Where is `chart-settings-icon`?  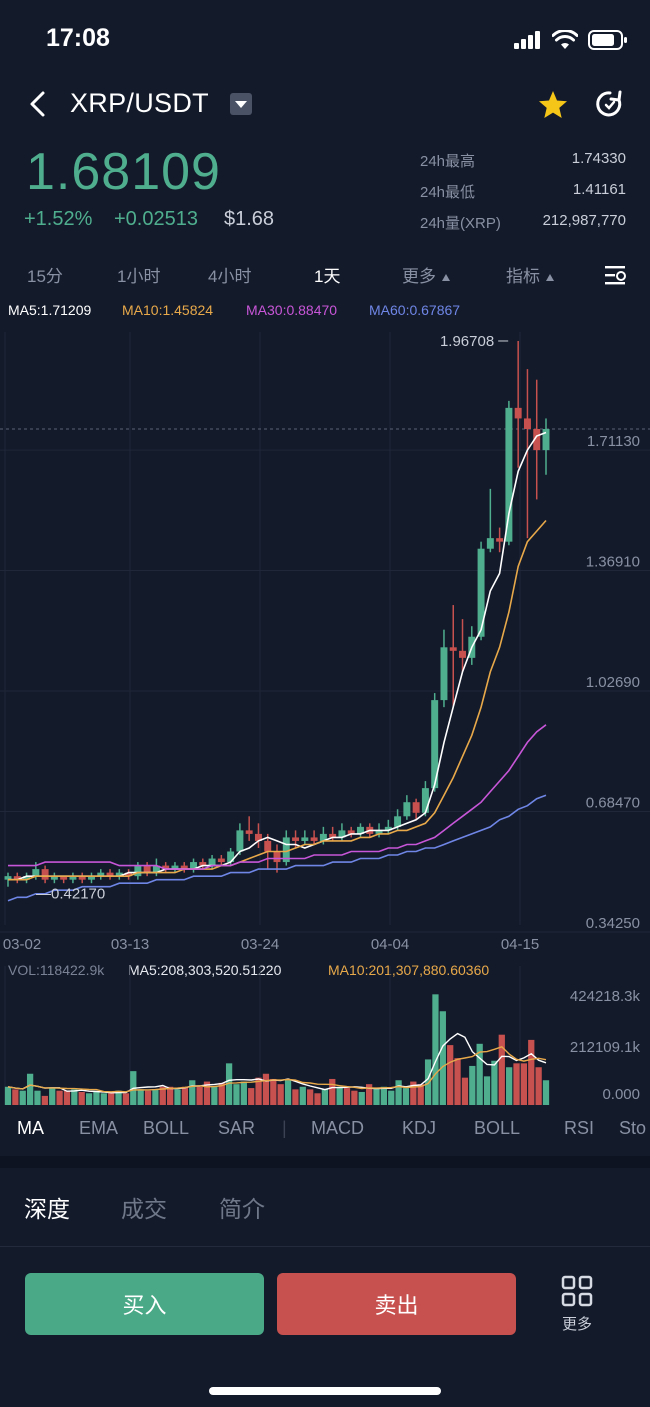 chart-settings-icon is located at coordinates (616, 275).